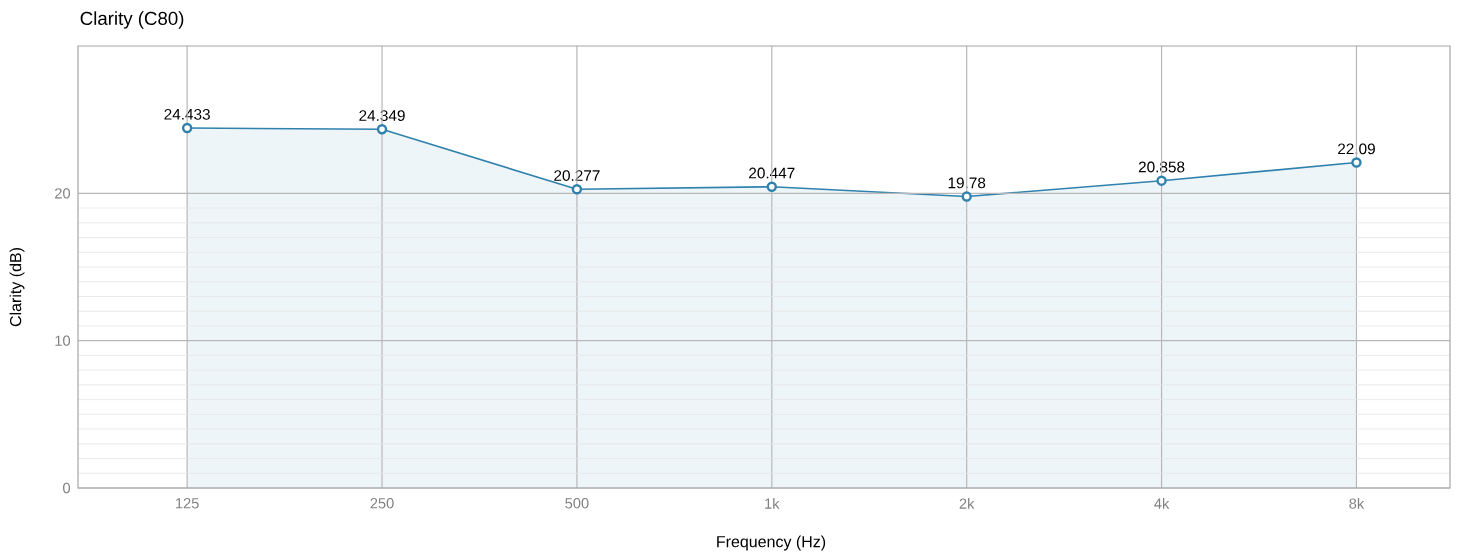 The width and height of the screenshot is (1463, 554). Describe the element at coordinates (967, 503) in the screenshot. I see `x-tick-label: 2k` at that location.